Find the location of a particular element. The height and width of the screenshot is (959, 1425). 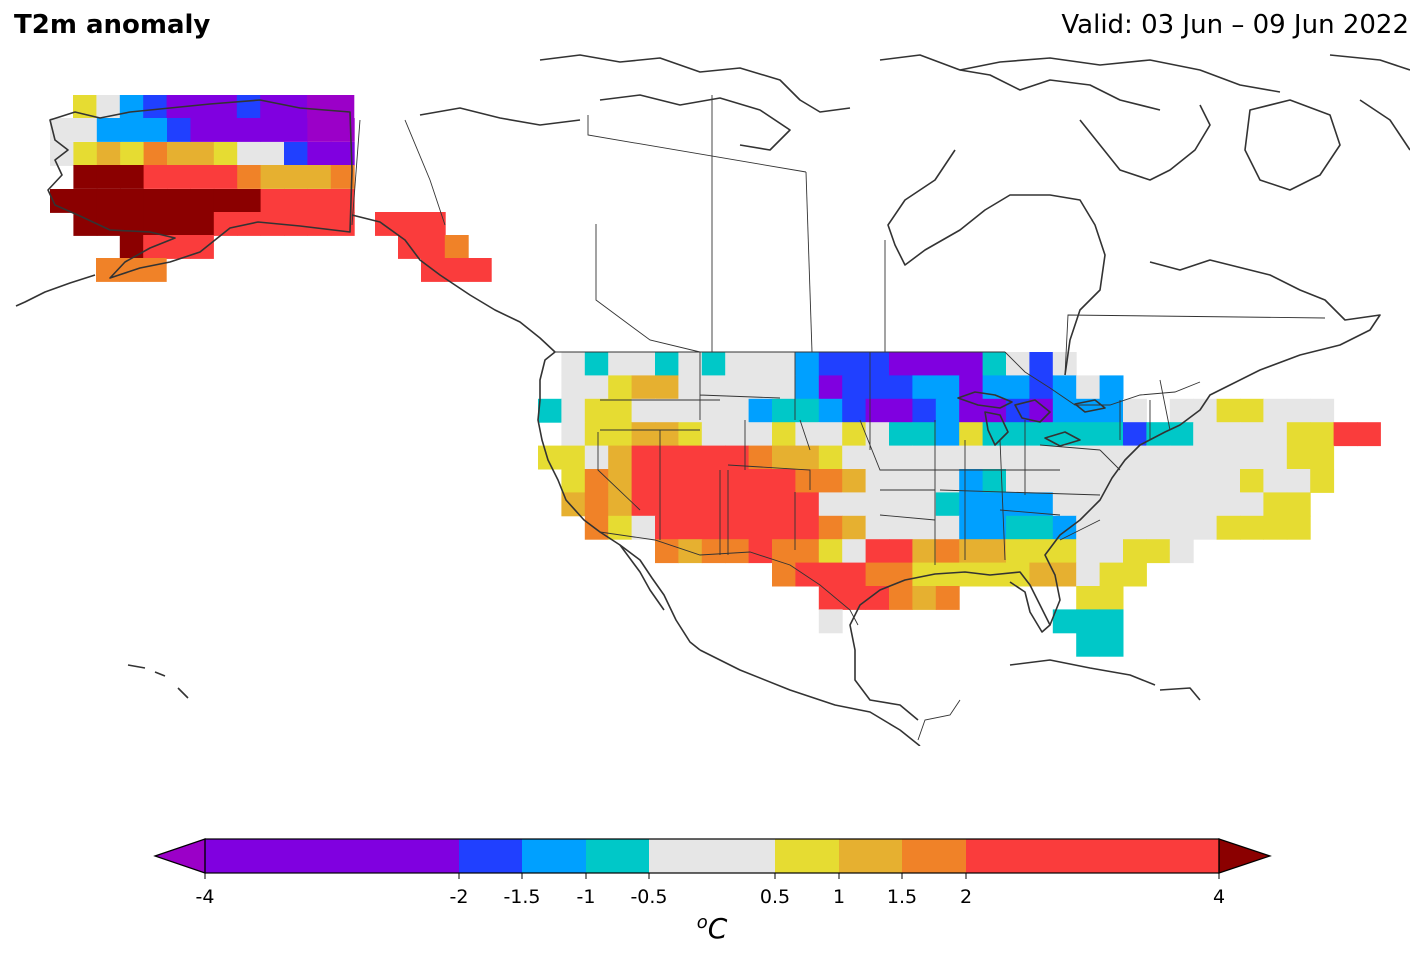

valid-date-range: Valid: 03 Jun – 09 Jun 2022 is located at coordinates (1235, 25).